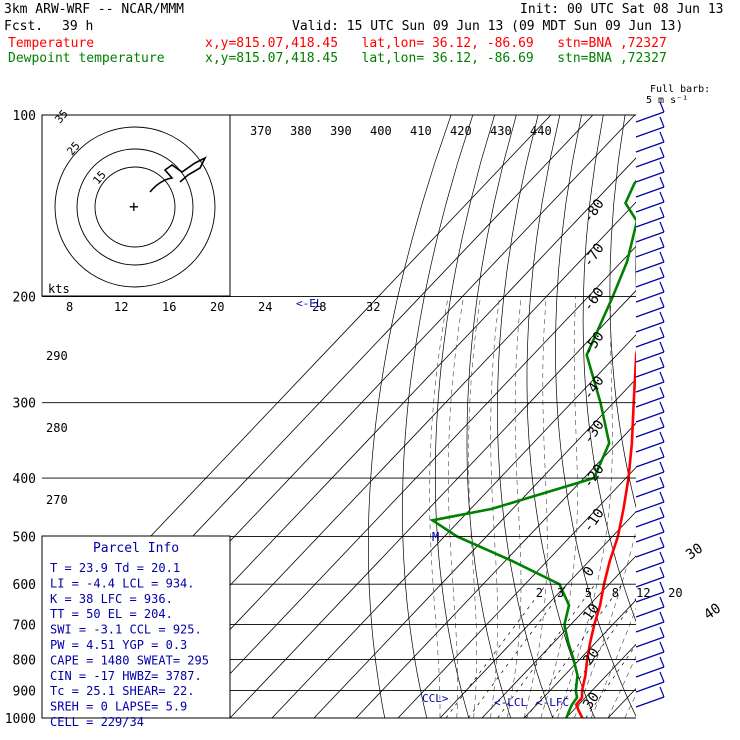  What do you see at coordinates (667, 100) in the screenshot?
I see `barb-key-line2: 5 m s⁻¹` at bounding box center [667, 100].